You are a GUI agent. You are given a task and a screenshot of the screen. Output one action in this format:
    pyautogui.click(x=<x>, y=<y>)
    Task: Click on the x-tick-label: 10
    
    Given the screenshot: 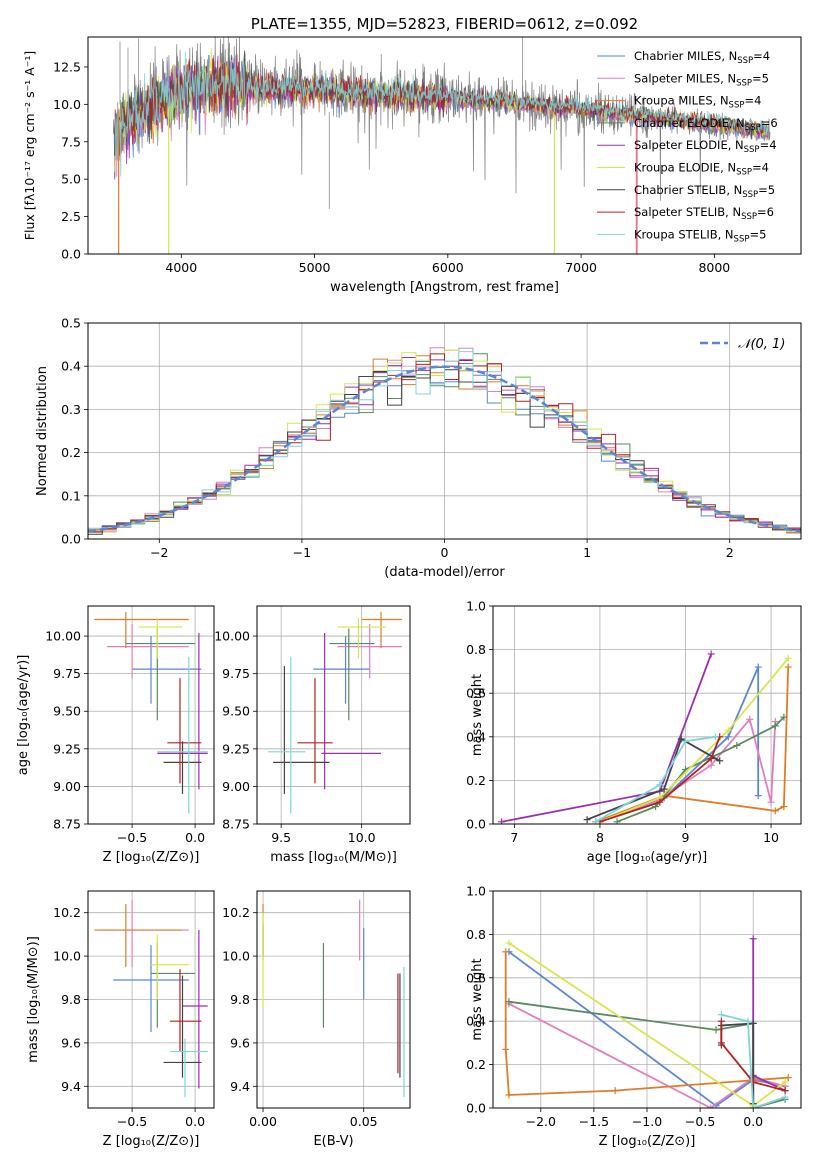 What is the action you would take?
    pyautogui.click(x=771, y=837)
    